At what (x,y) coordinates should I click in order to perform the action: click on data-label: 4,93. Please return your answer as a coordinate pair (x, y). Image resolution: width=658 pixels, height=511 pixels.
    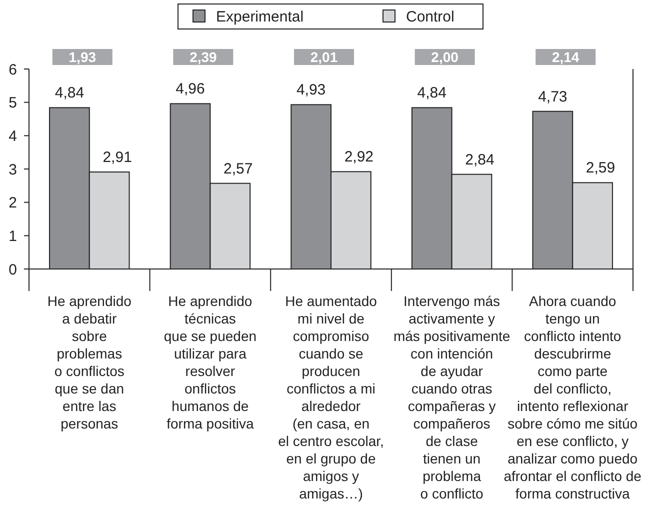
    Looking at the image, I should click on (311, 90).